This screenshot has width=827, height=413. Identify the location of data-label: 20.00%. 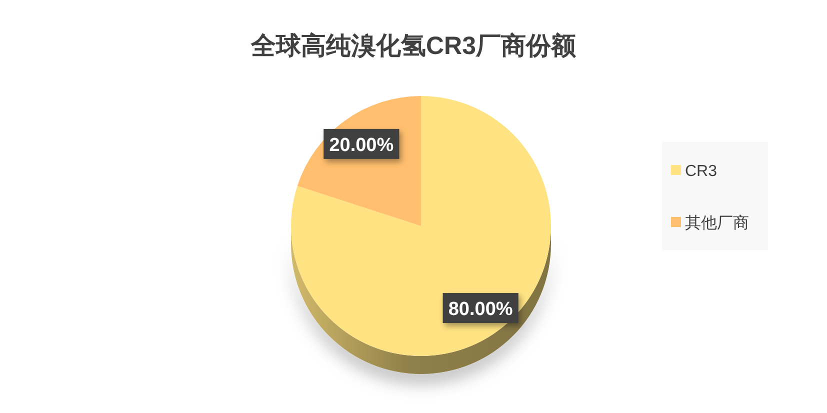
(361, 145).